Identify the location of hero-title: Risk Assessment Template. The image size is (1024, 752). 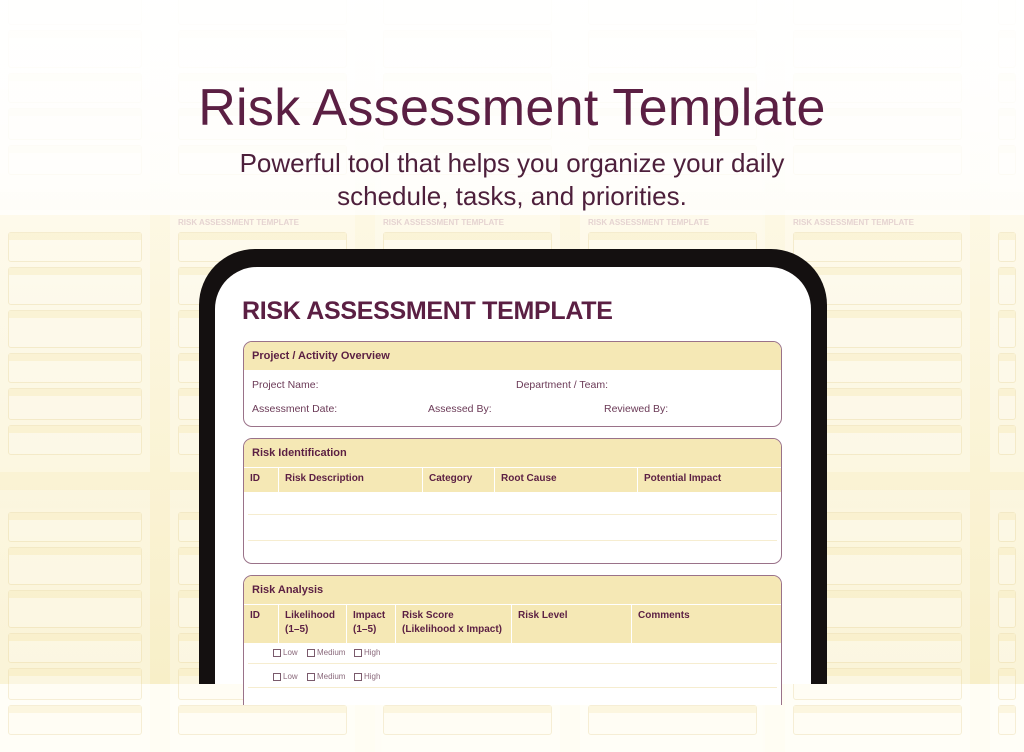
(512, 108).